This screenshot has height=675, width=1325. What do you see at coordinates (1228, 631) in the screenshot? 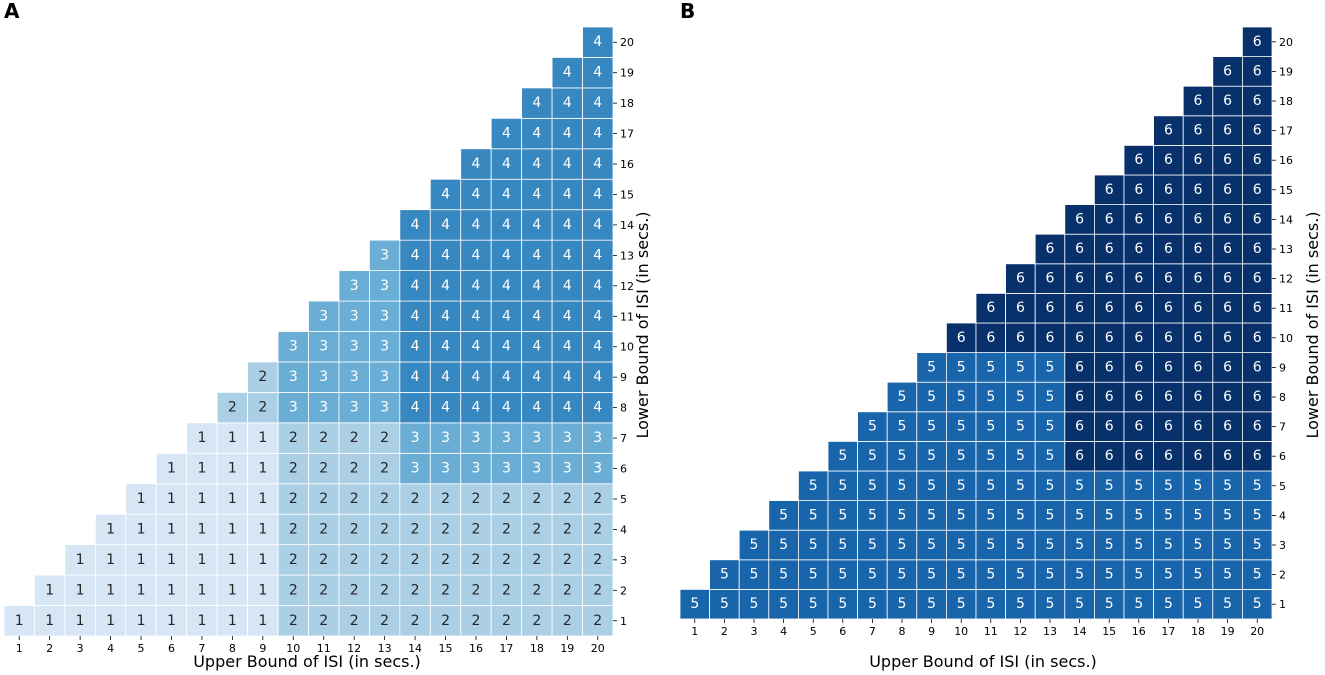
I see `x-tick-label: 19` at bounding box center [1228, 631].